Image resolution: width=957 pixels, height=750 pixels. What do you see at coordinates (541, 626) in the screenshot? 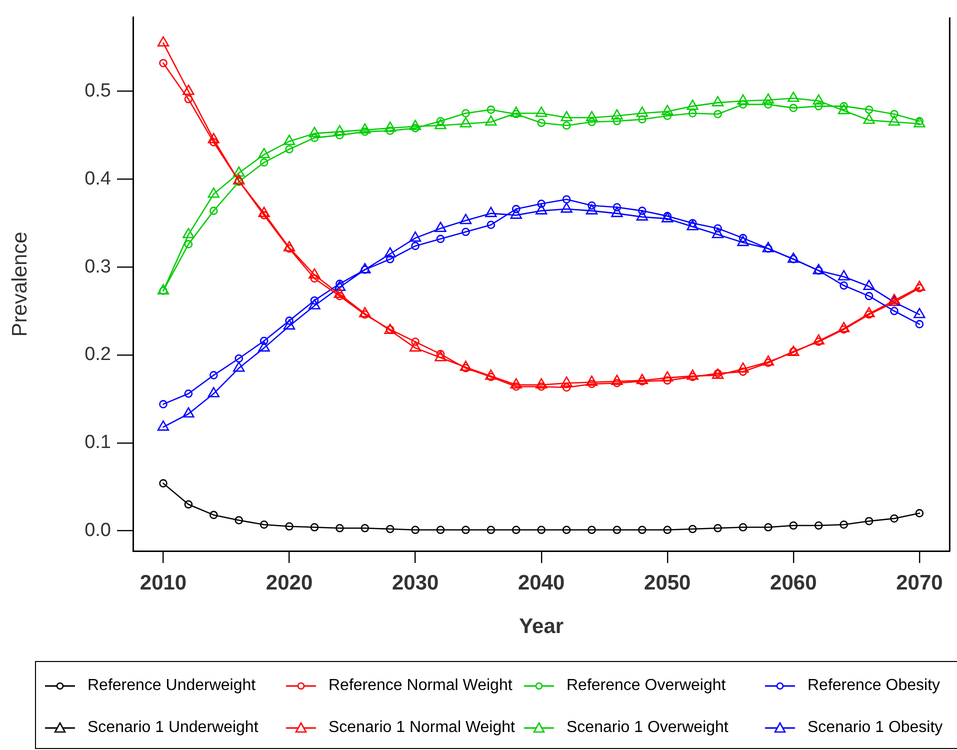
I see `x-axis-title: Year` at bounding box center [541, 626].